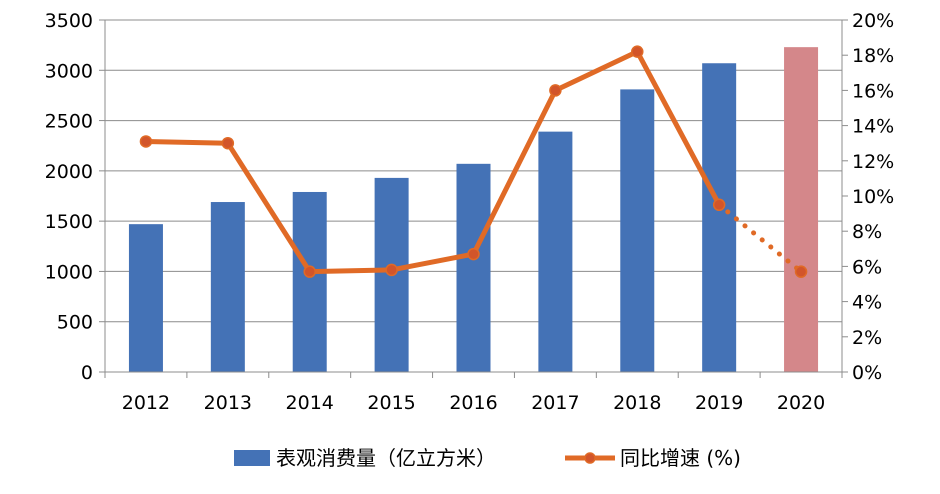 The height and width of the screenshot is (494, 940). What do you see at coordinates (590, 458) in the screenshot?
I see `legend-line-marker` at bounding box center [590, 458].